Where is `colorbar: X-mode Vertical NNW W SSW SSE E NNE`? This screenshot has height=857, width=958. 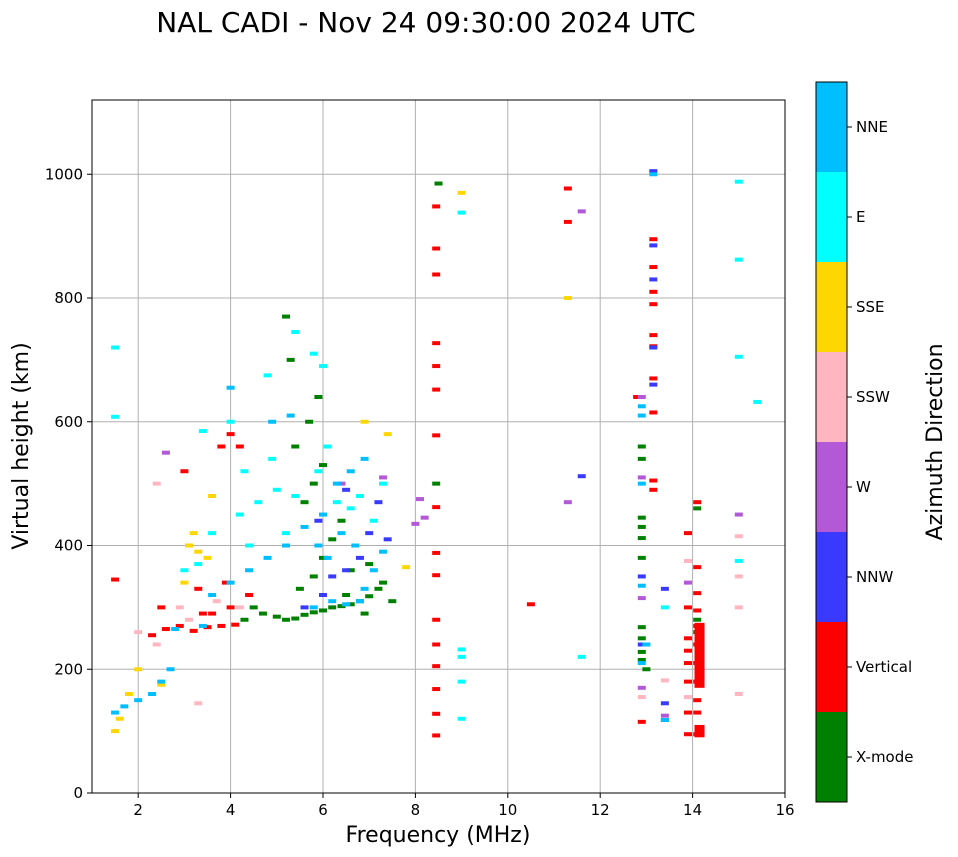 colorbar: X-mode Vertical NNW W SSW SSE E NNE is located at coordinates (864, 442).